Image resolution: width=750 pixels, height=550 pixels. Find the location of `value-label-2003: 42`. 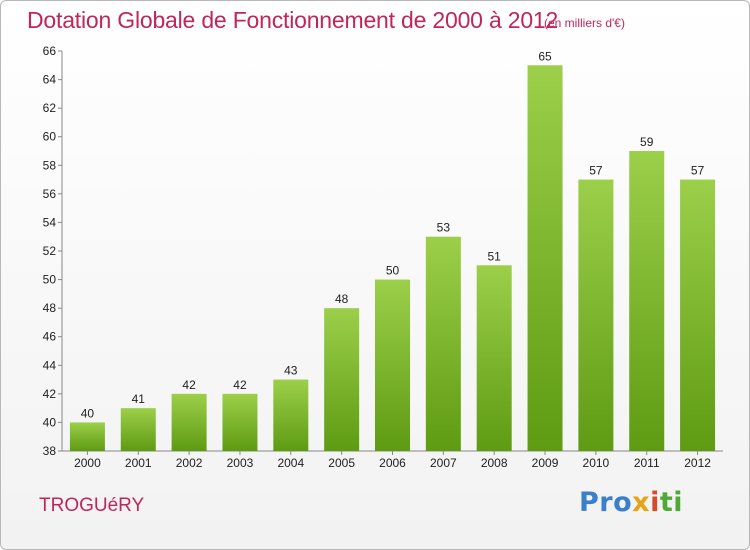

value-label-2003: 42 is located at coordinates (240, 385).